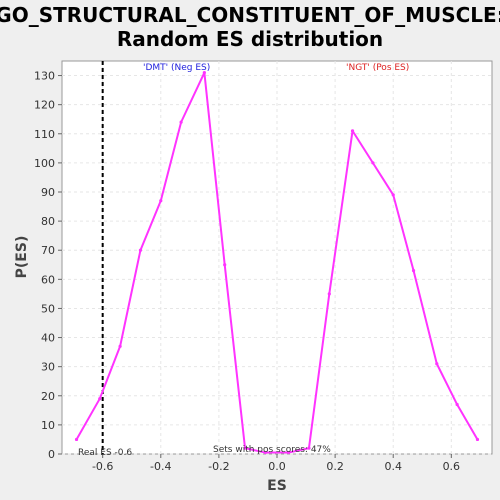 This screenshot has width=500, height=500. I want to click on y-tick-label: 0, so click(51, 454).